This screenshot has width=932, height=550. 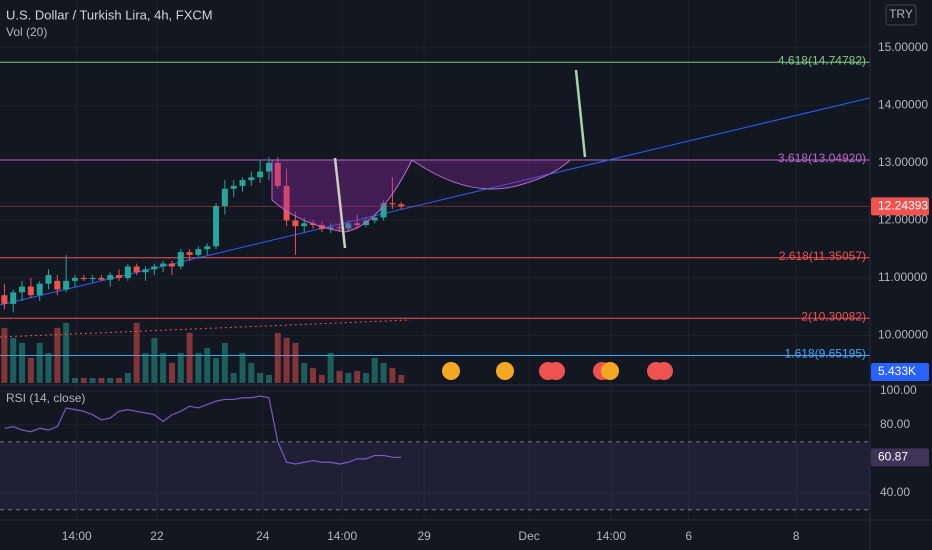 I want to click on currency-box, so click(x=901, y=15).